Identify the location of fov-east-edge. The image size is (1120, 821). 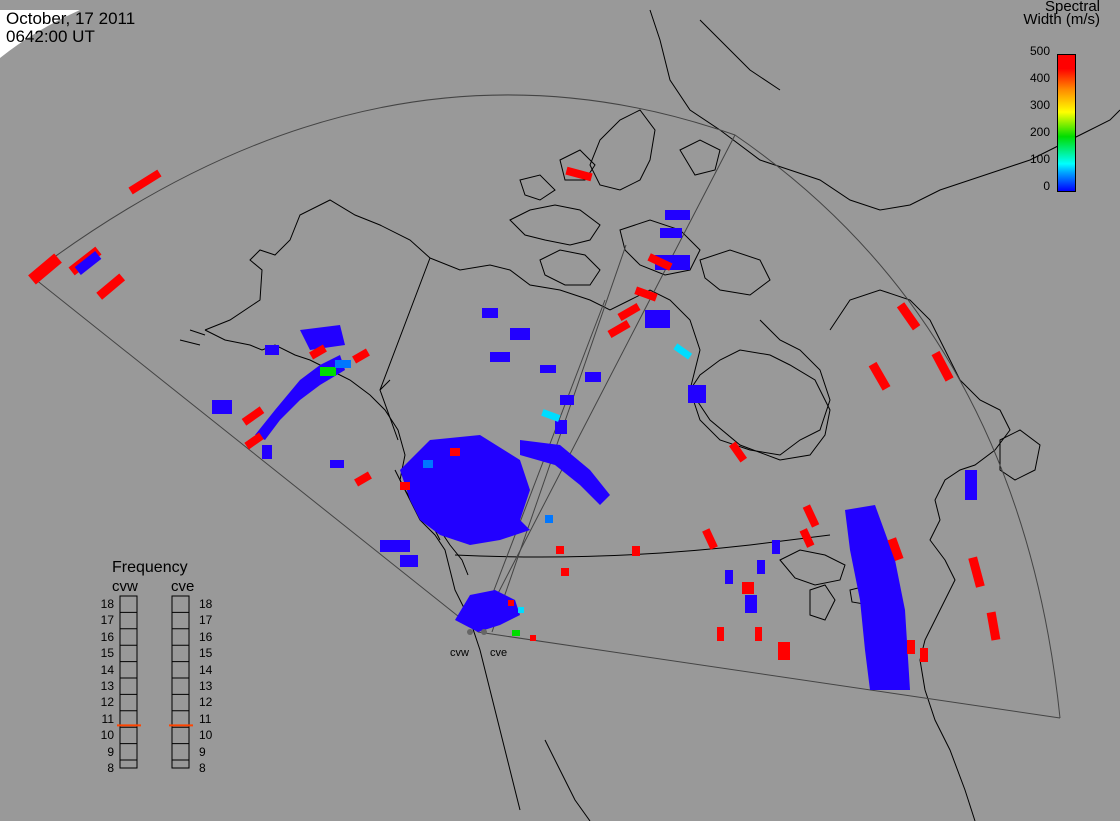
(769, 675).